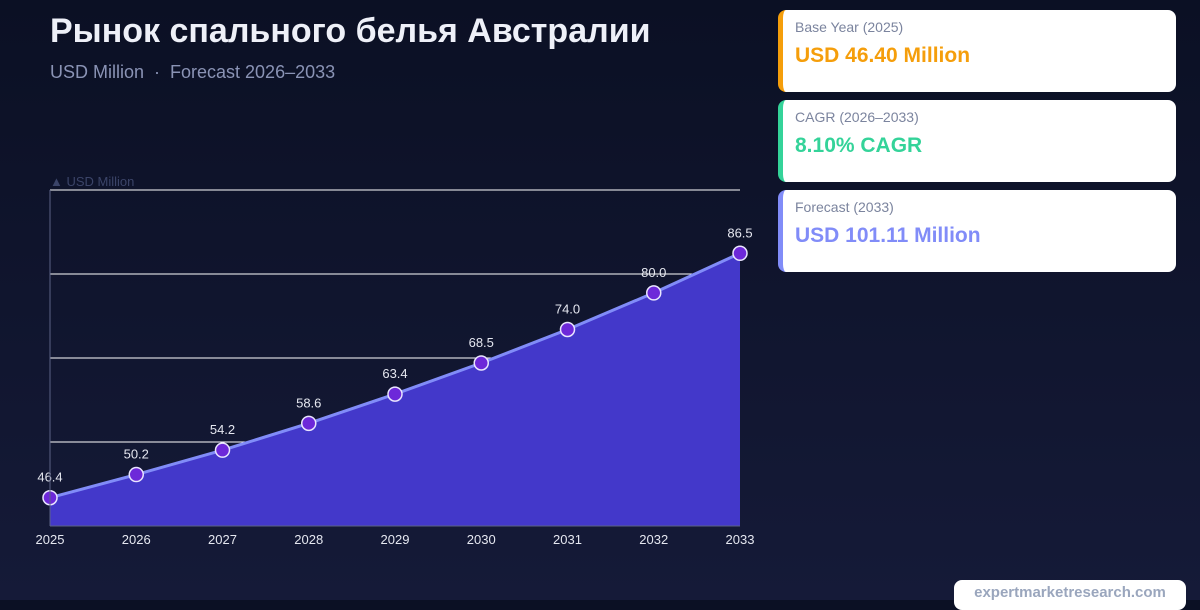 This screenshot has width=1200, height=610. What do you see at coordinates (50, 539) in the screenshot?
I see `x-tick-label: 2025` at bounding box center [50, 539].